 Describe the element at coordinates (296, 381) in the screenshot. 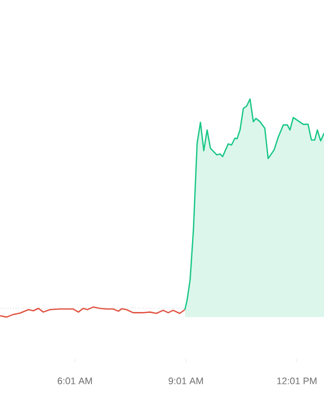

I see `x-tick-label: 12:01 PM` at that location.